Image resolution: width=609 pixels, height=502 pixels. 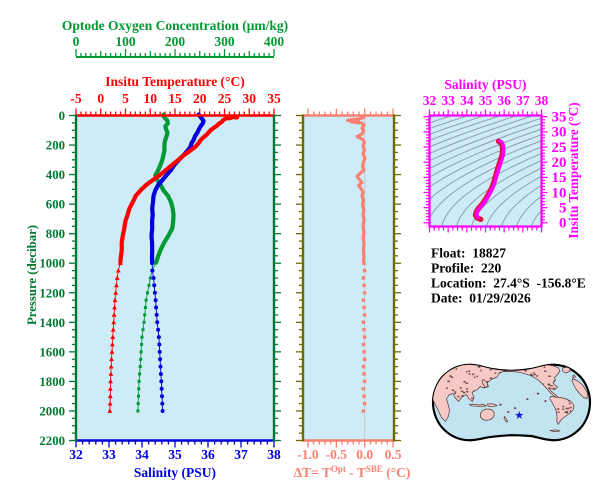 I want to click on svg-text: Pressure (decibar), so click(x=32, y=275).